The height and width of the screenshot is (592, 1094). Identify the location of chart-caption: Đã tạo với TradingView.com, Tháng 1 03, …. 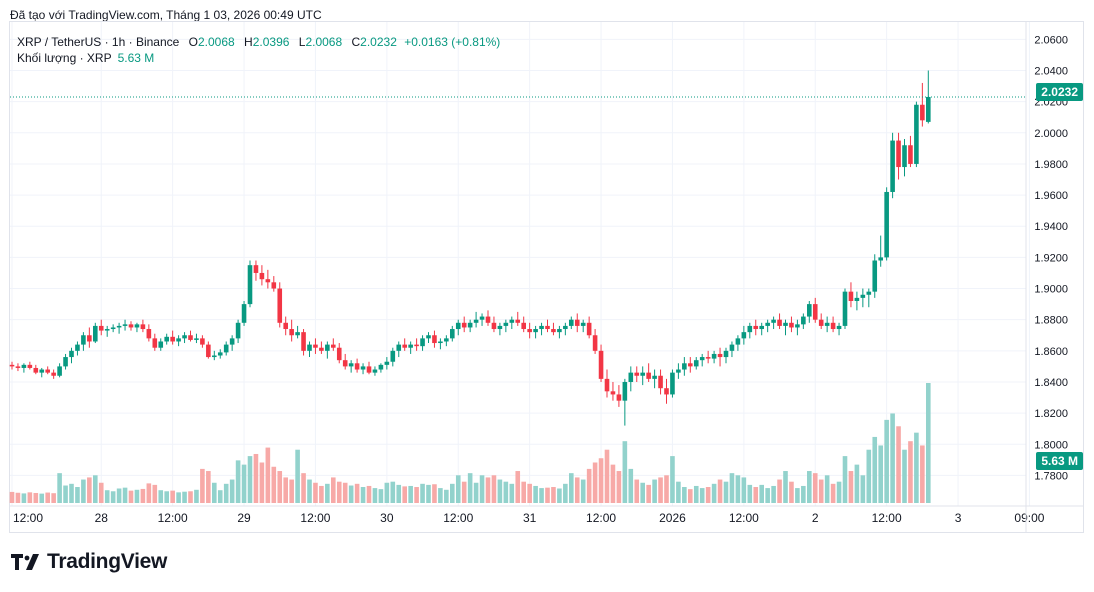
(166, 15).